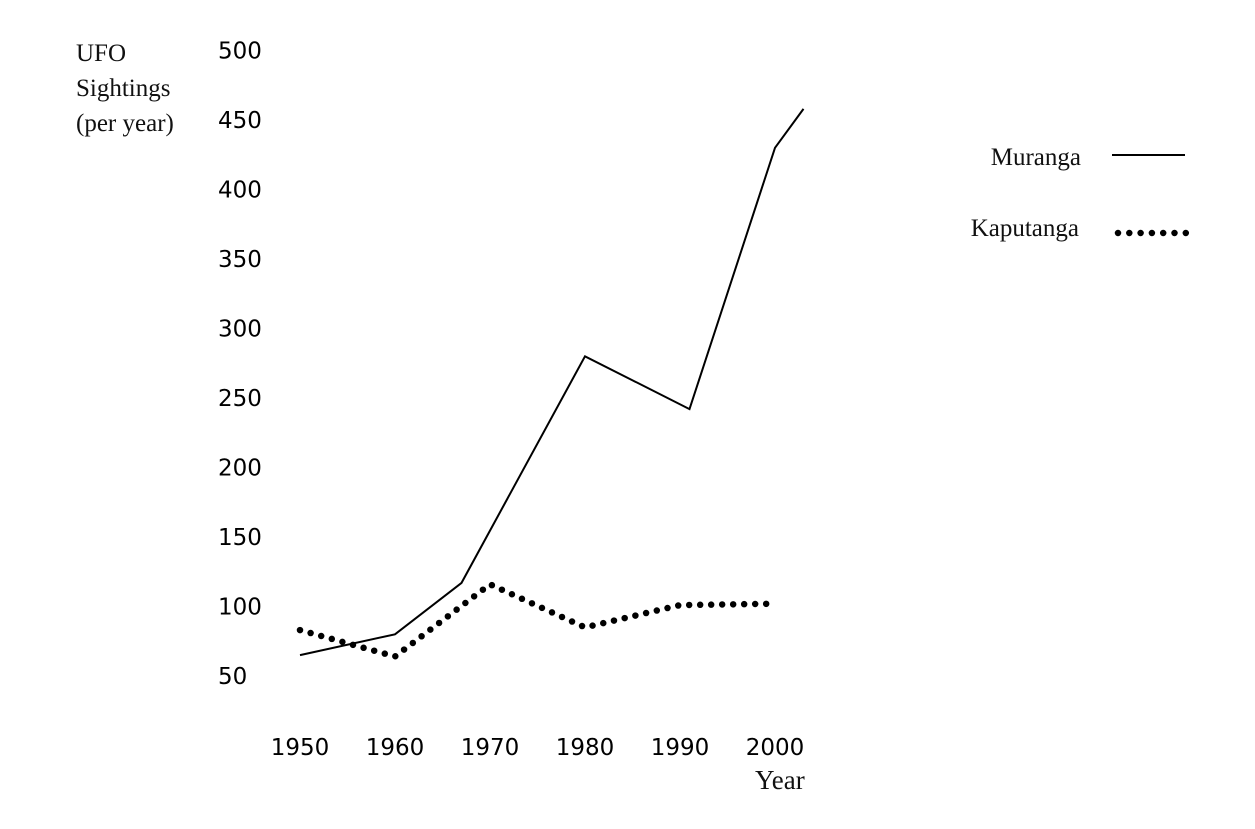  Describe the element at coordinates (240, 52) in the screenshot. I see `y-tick-label: 500` at that location.